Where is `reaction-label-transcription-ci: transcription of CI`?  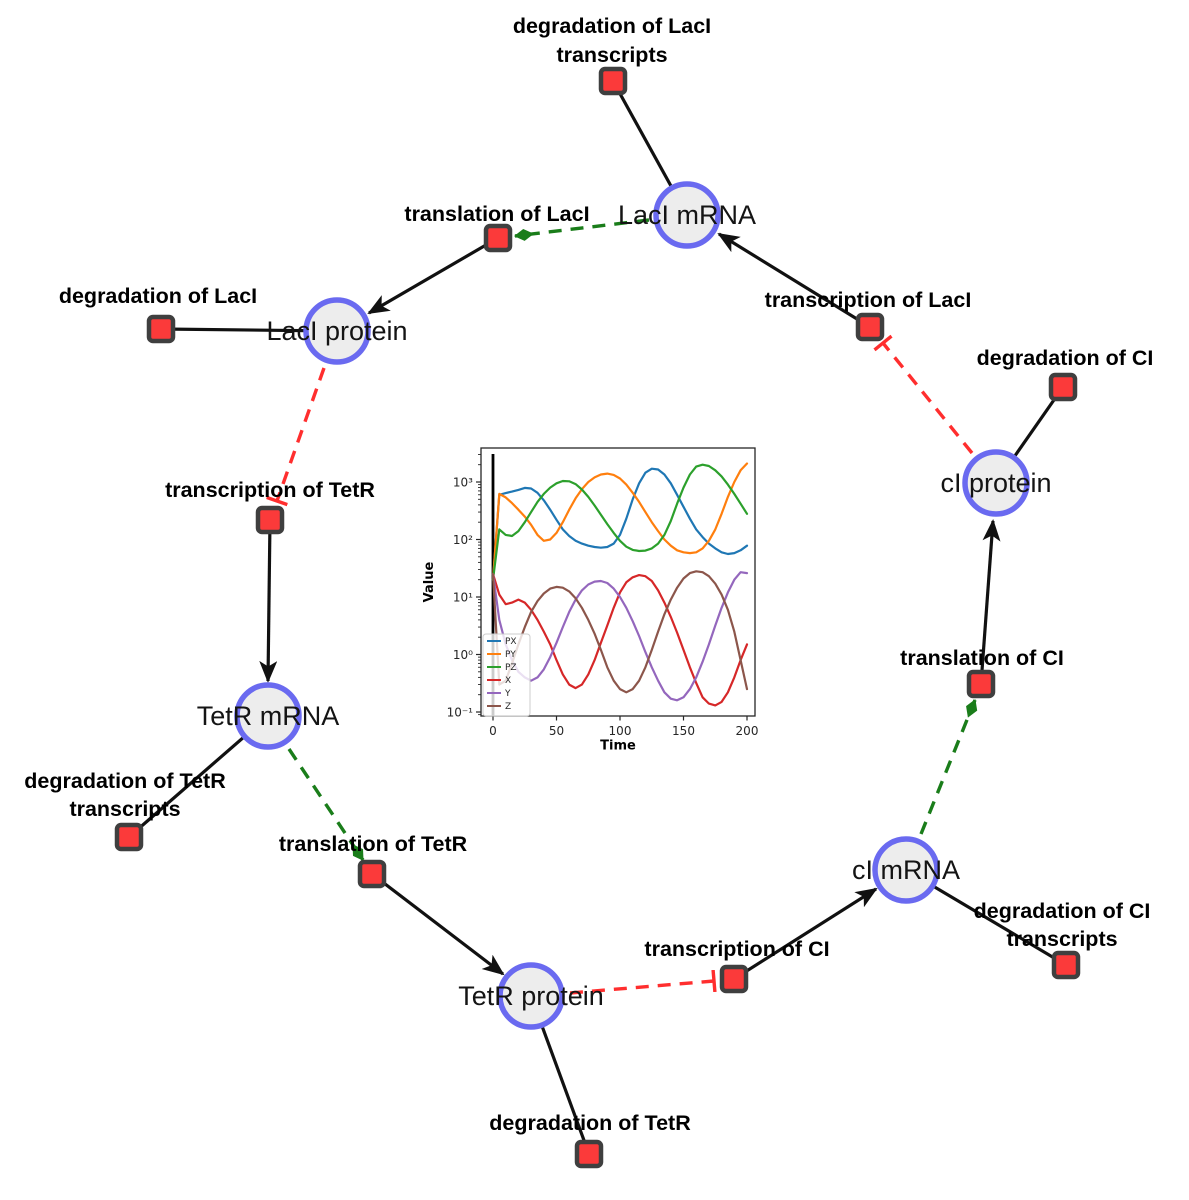
reaction-label-transcription-ci: transcription of CI is located at coordinates (736, 949).